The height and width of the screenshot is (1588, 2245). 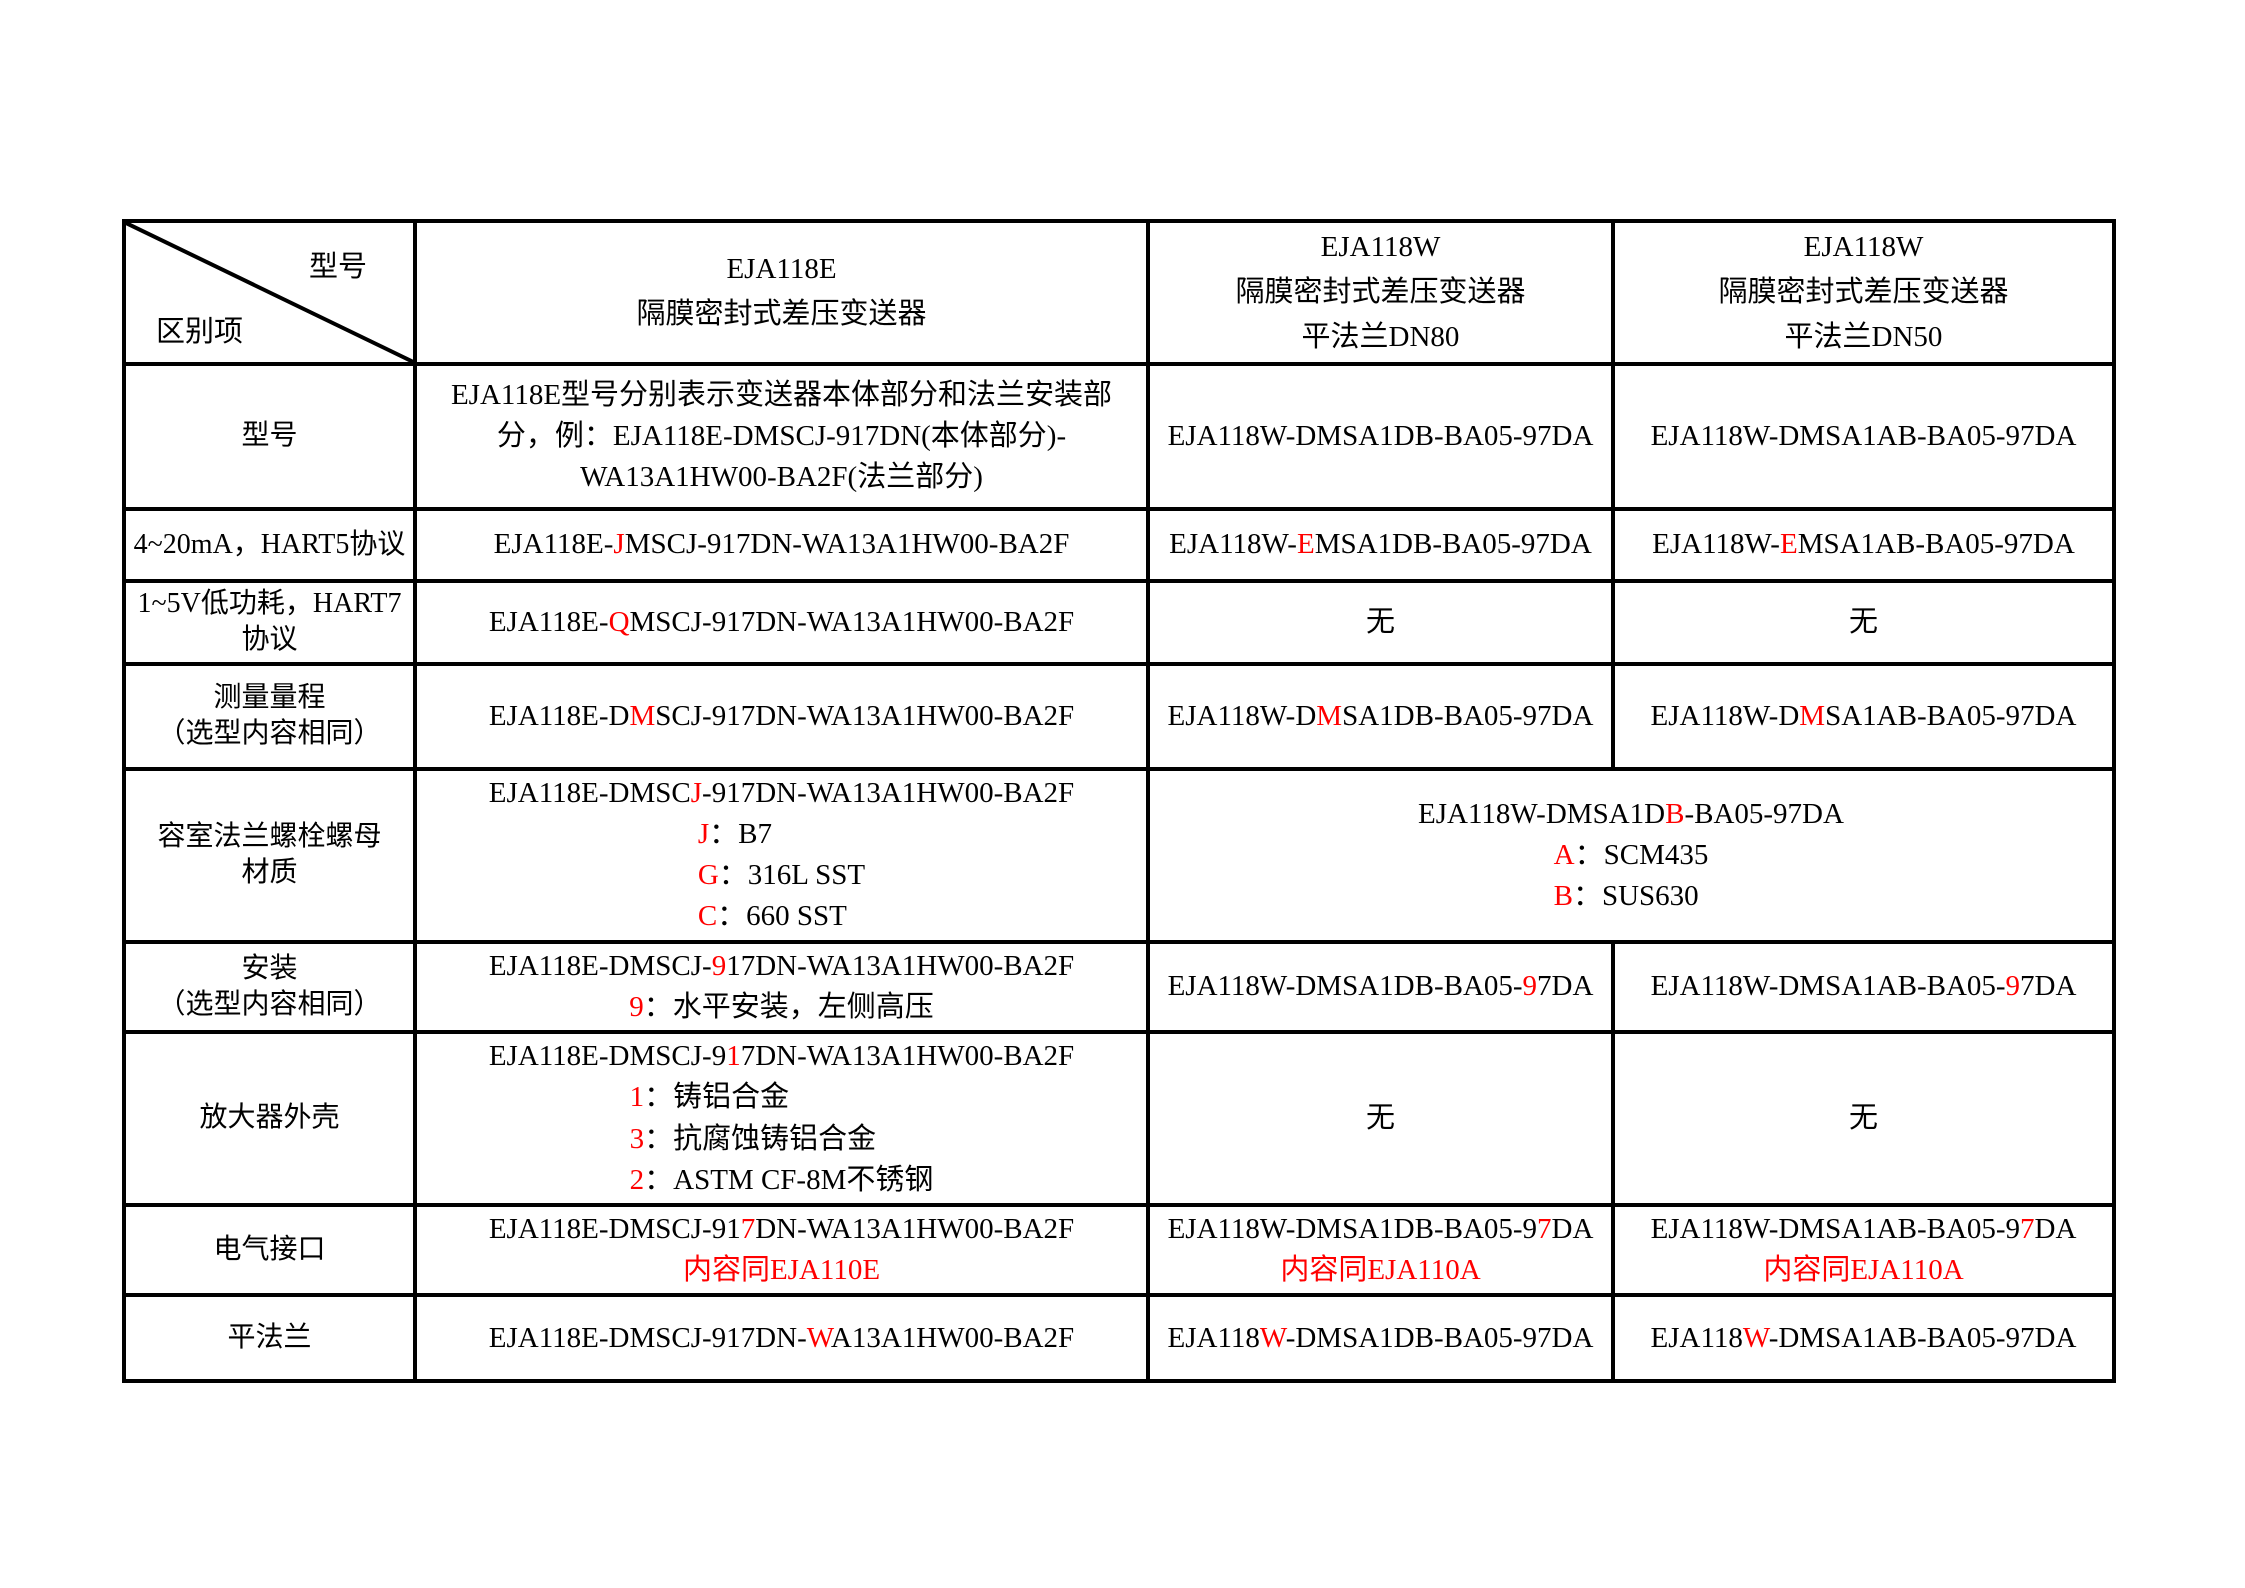 What do you see at coordinates (589, 792) in the screenshot?
I see `code-text: EJA118E-DMSC` at bounding box center [589, 792].